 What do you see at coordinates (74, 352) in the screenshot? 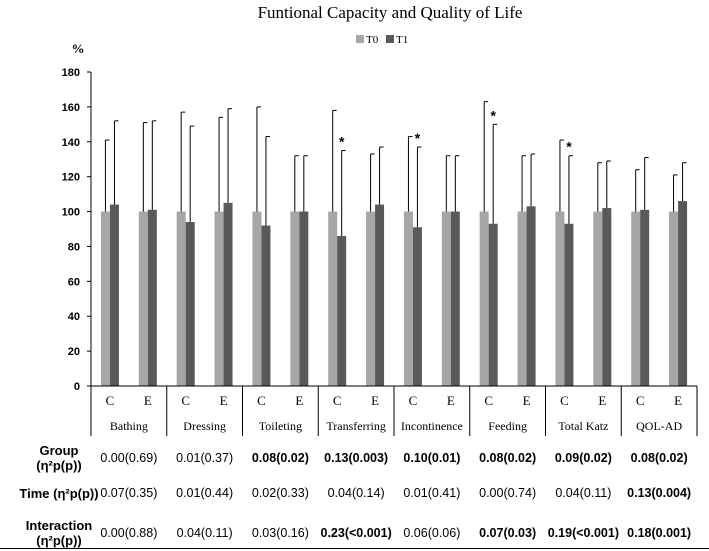
I see `y-tick-label: 20` at bounding box center [74, 352].